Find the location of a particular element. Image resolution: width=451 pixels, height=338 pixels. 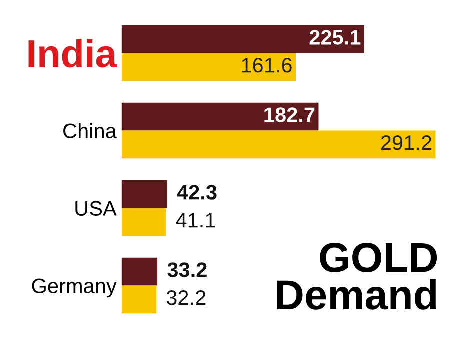

text: GOLD Demand is located at coordinates (357, 276).